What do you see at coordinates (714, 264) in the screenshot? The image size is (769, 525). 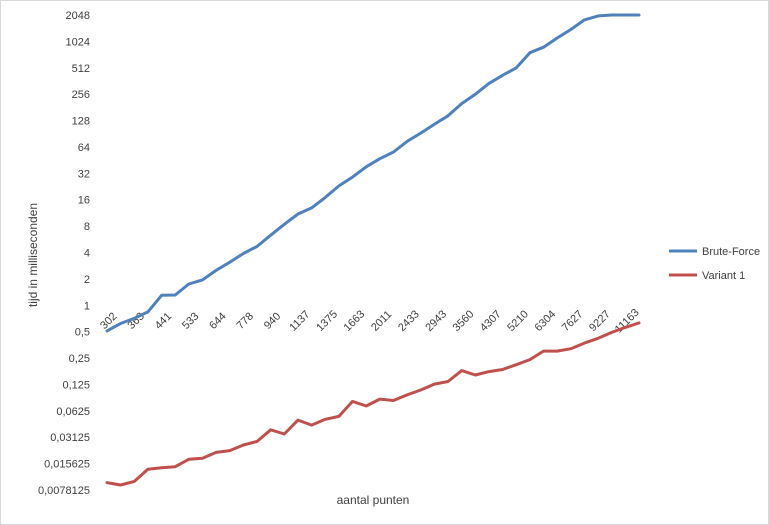 I see `legend: Brute-Force Variant 1` at bounding box center [714, 264].